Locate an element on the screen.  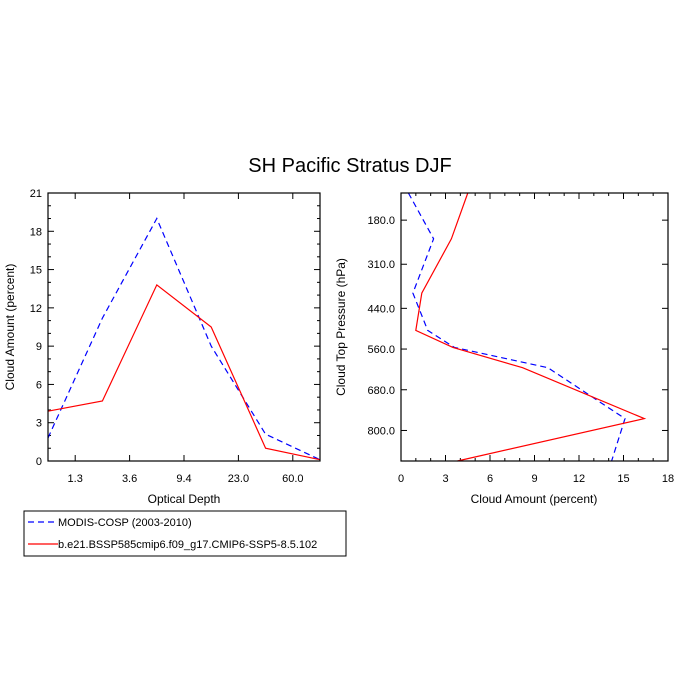
left-y-tick-label: 6 is located at coordinates (39, 385).